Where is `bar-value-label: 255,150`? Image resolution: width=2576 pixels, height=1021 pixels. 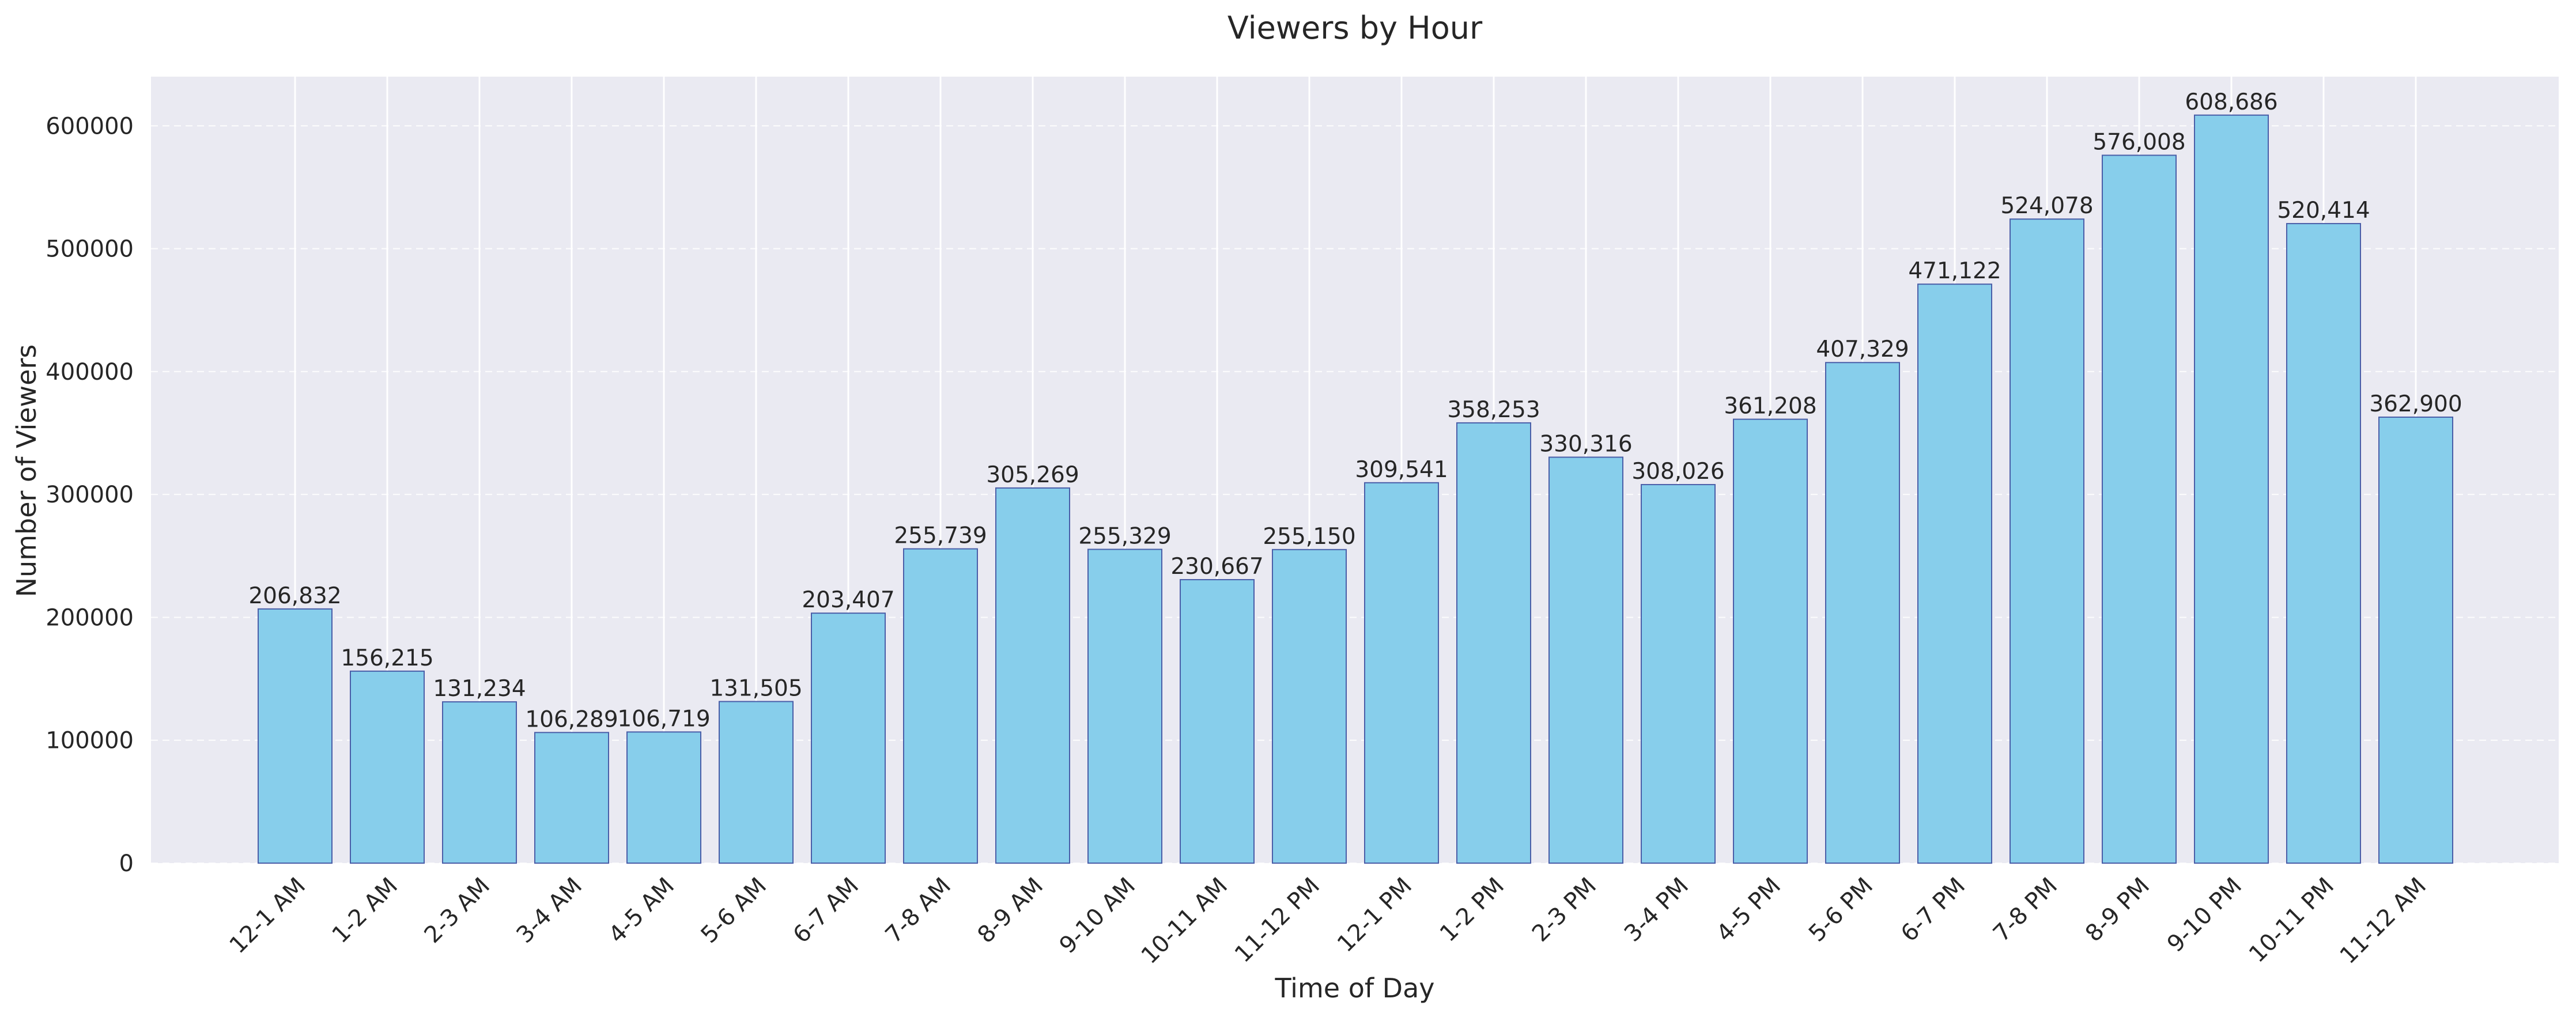
bar-value-label: 255,150 is located at coordinates (1309, 537).